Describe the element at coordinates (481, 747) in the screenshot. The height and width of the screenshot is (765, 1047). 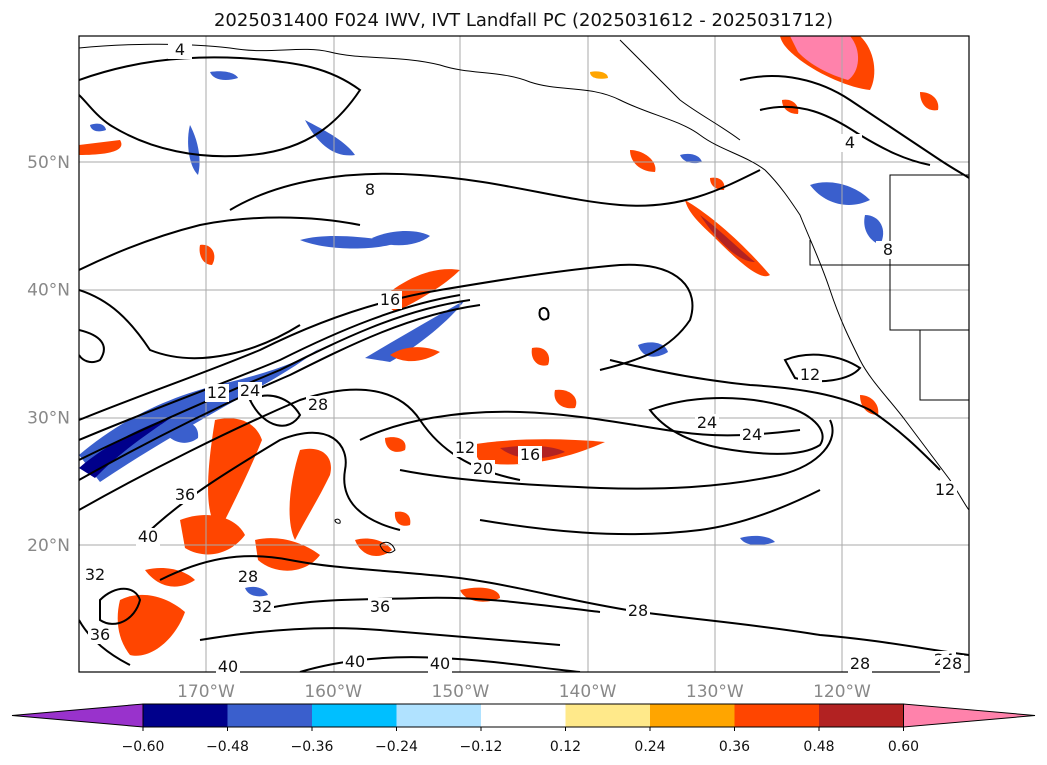
I see `colorbar-tick-label: −0.12` at that location.